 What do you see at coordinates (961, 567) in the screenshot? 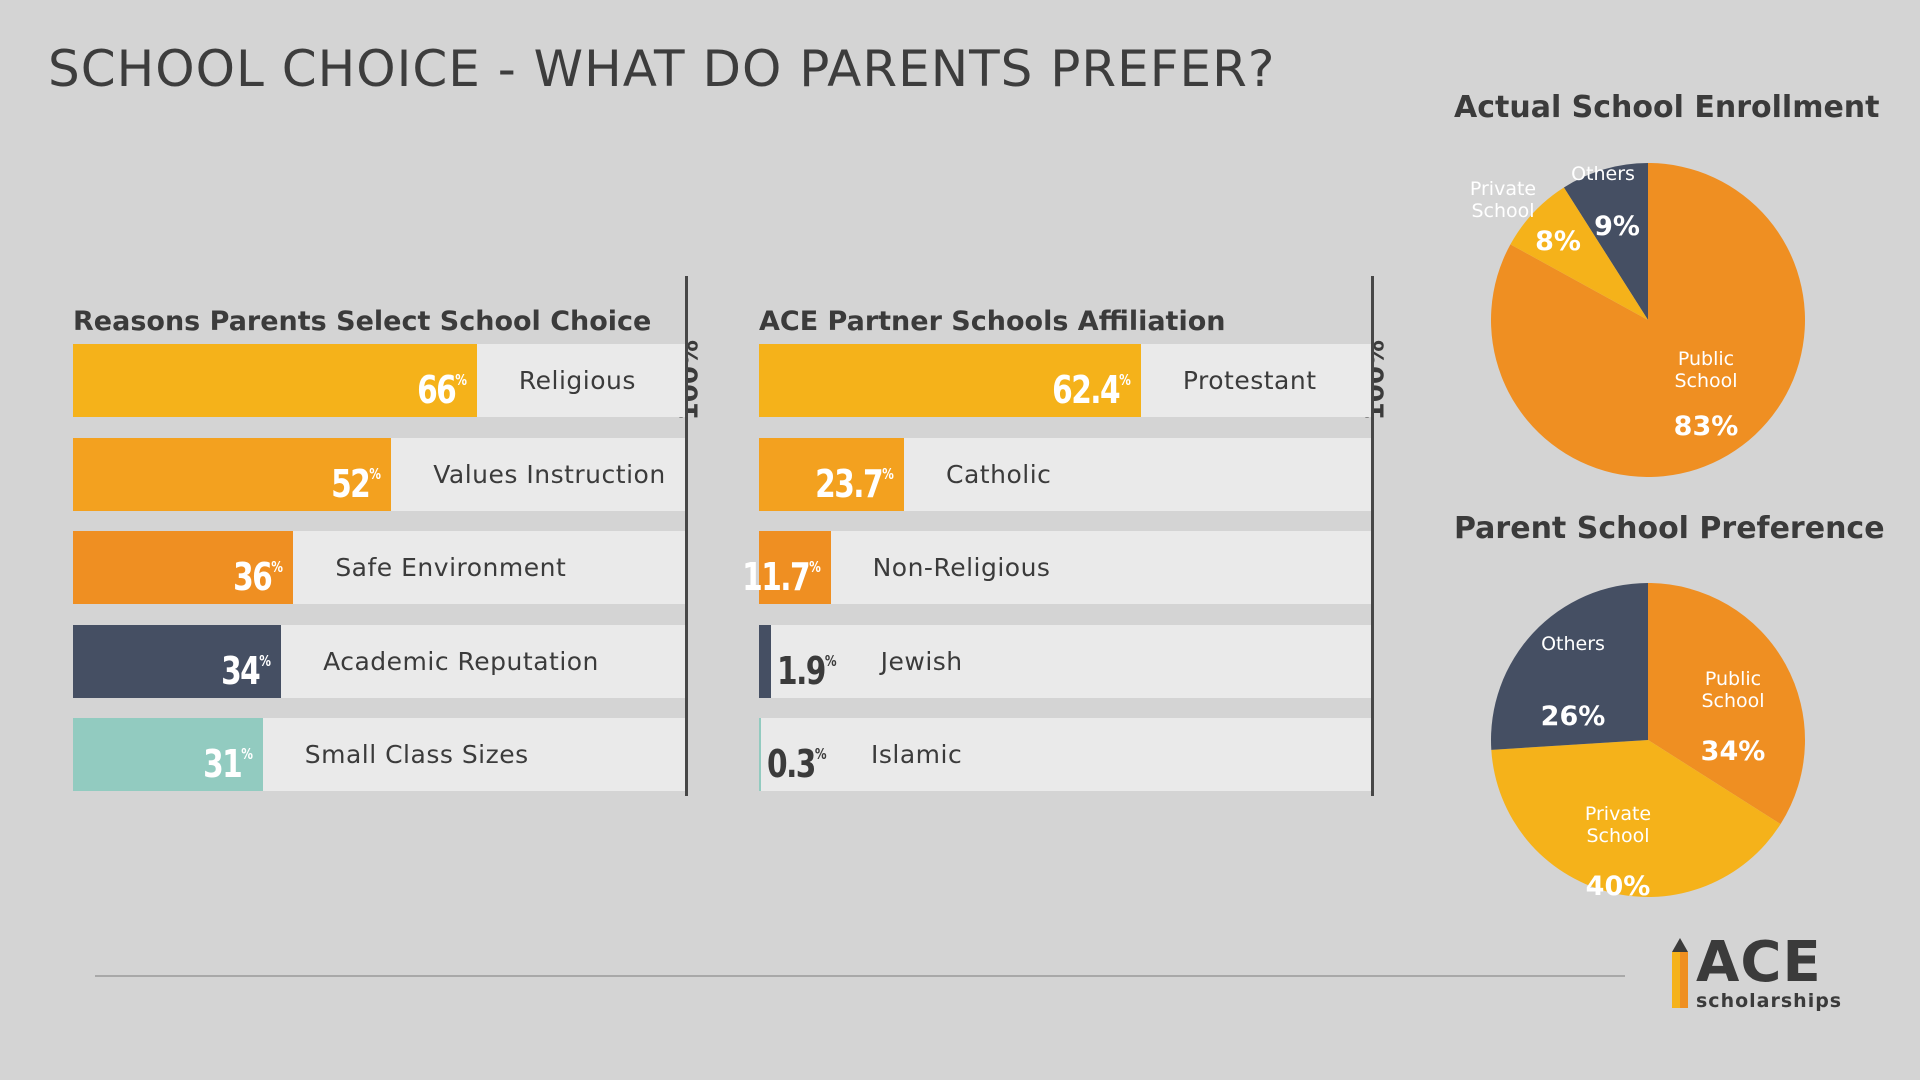
I see `bar-category-label: Non-Religious` at bounding box center [961, 567].